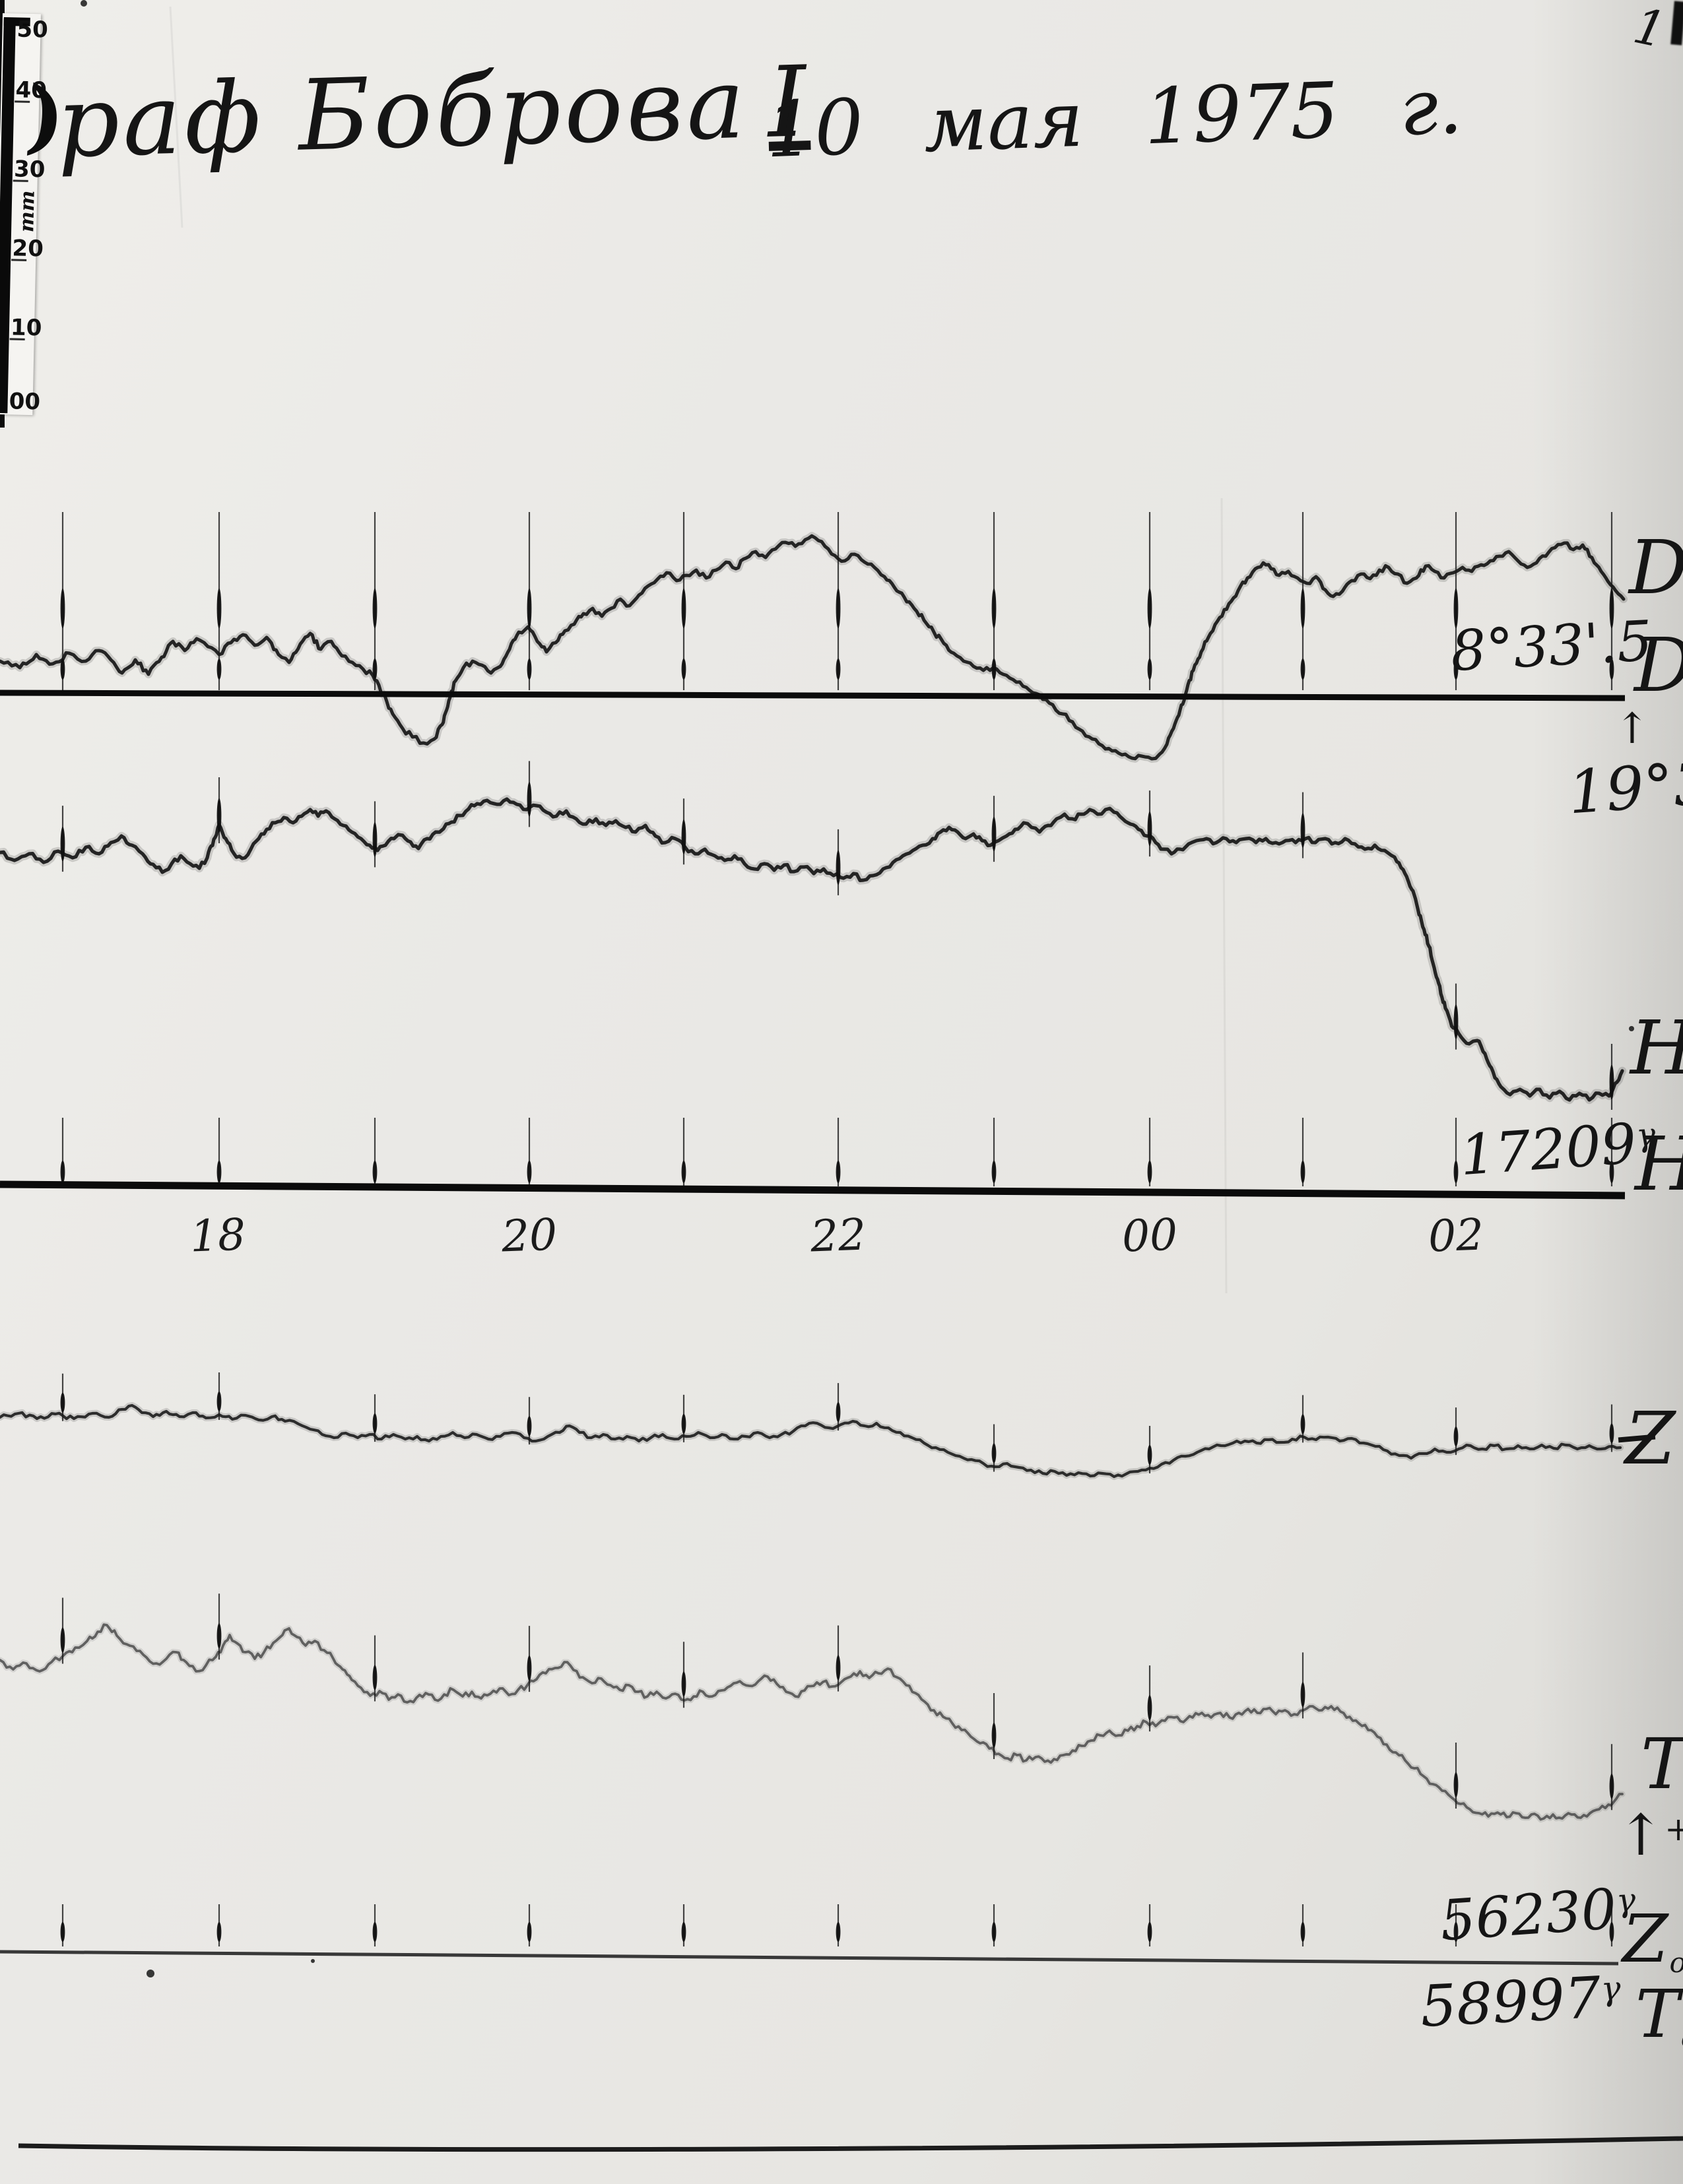  I want to click on ruler-label-10: 10, so click(26, 328).